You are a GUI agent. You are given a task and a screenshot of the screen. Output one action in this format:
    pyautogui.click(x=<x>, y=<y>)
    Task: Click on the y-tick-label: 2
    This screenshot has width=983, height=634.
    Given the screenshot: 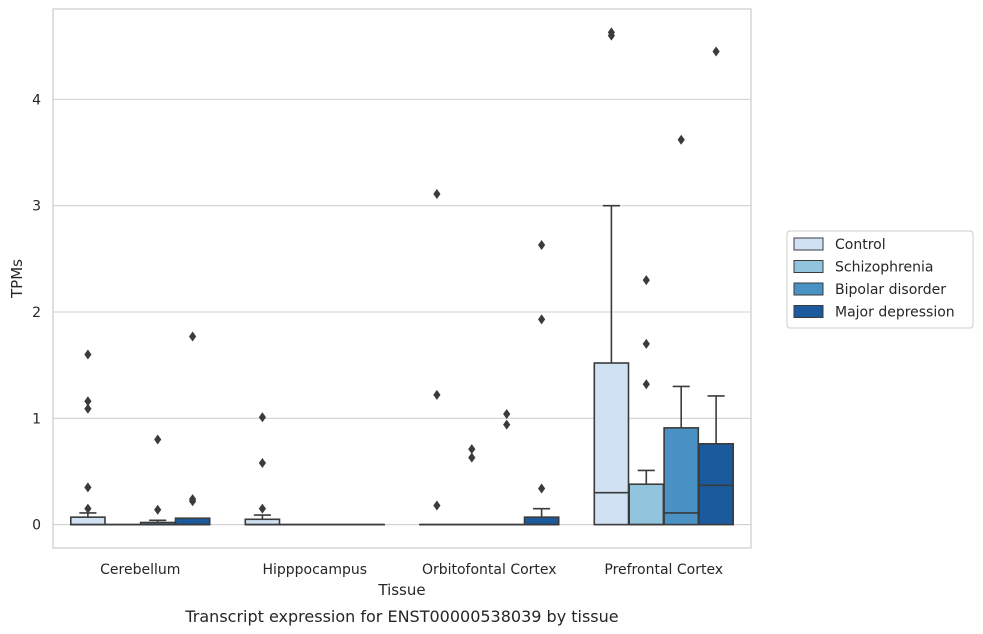 What is the action you would take?
    pyautogui.click(x=36, y=313)
    